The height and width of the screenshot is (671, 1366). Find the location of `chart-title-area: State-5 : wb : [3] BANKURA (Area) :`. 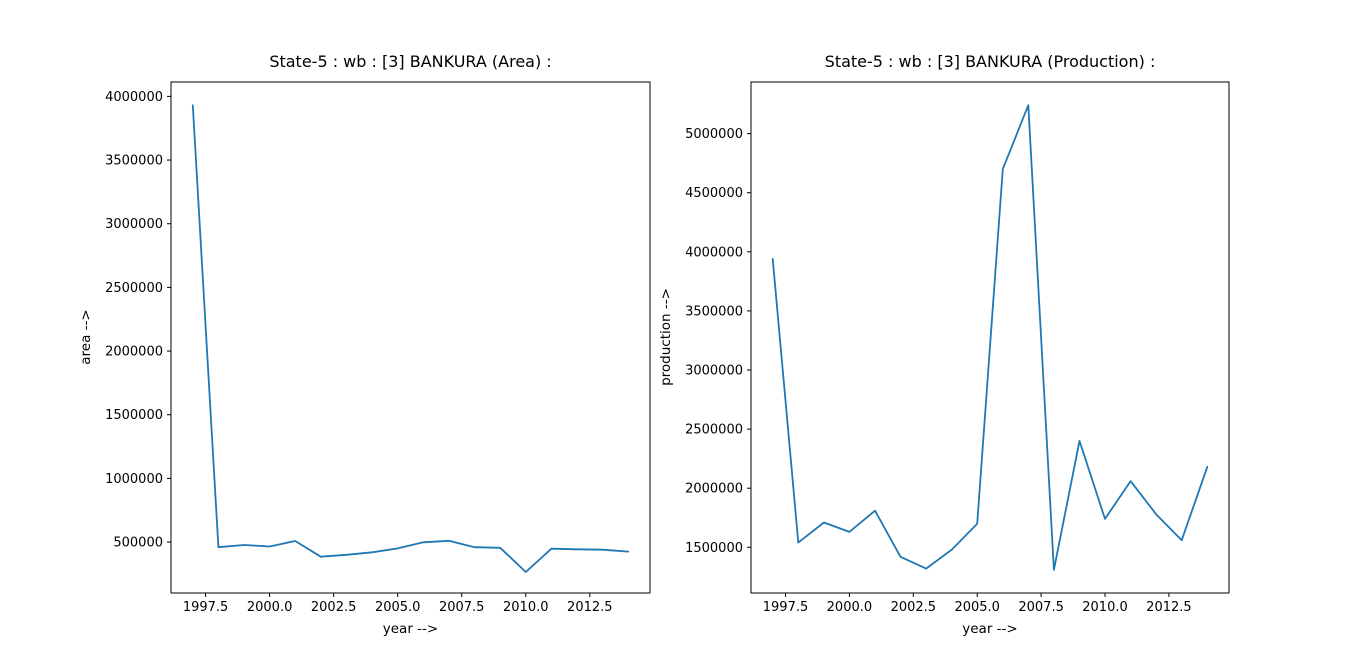

chart-title-area: State-5 : wb : [3] BANKURA (Area) : is located at coordinates (410, 61).